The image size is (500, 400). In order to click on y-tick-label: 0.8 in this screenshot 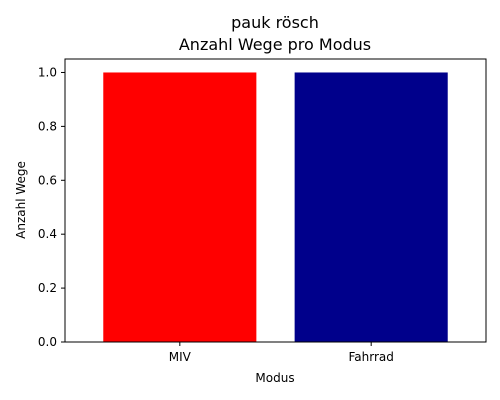, I will do `click(47, 126)`.